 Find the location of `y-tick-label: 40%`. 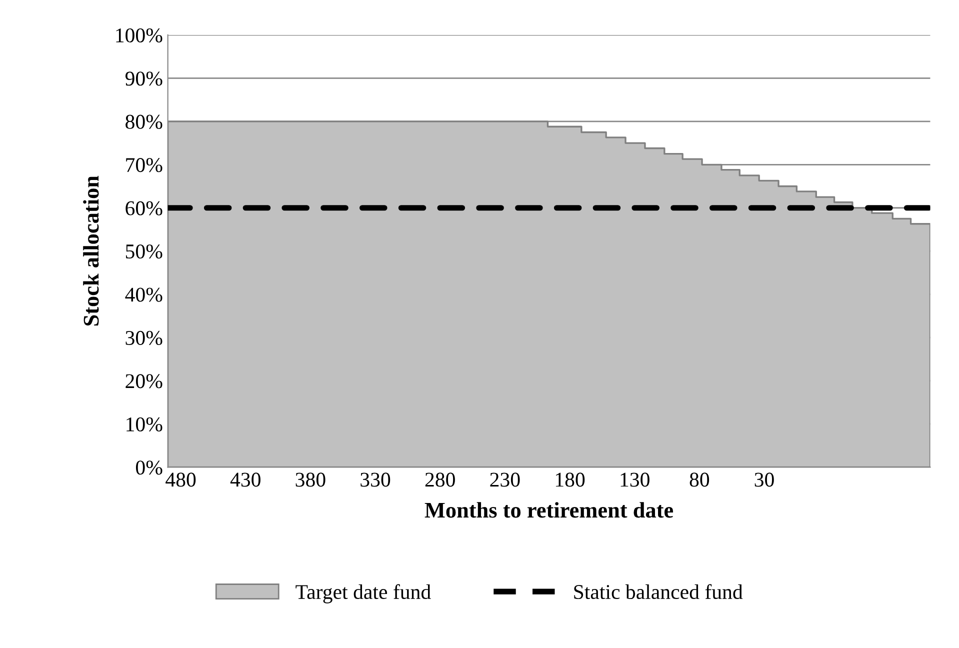

y-tick-label: 40% is located at coordinates (143, 295).